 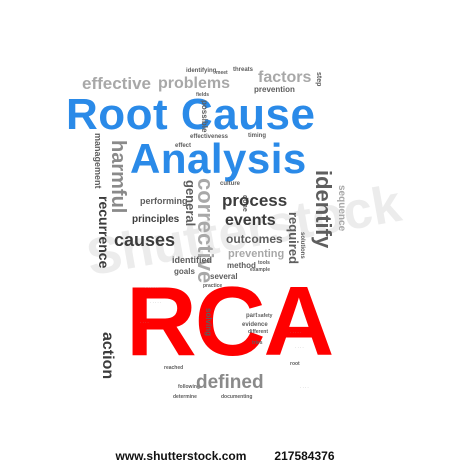 What do you see at coordinates (257, 136) in the screenshot?
I see `word-timing: timing` at bounding box center [257, 136].